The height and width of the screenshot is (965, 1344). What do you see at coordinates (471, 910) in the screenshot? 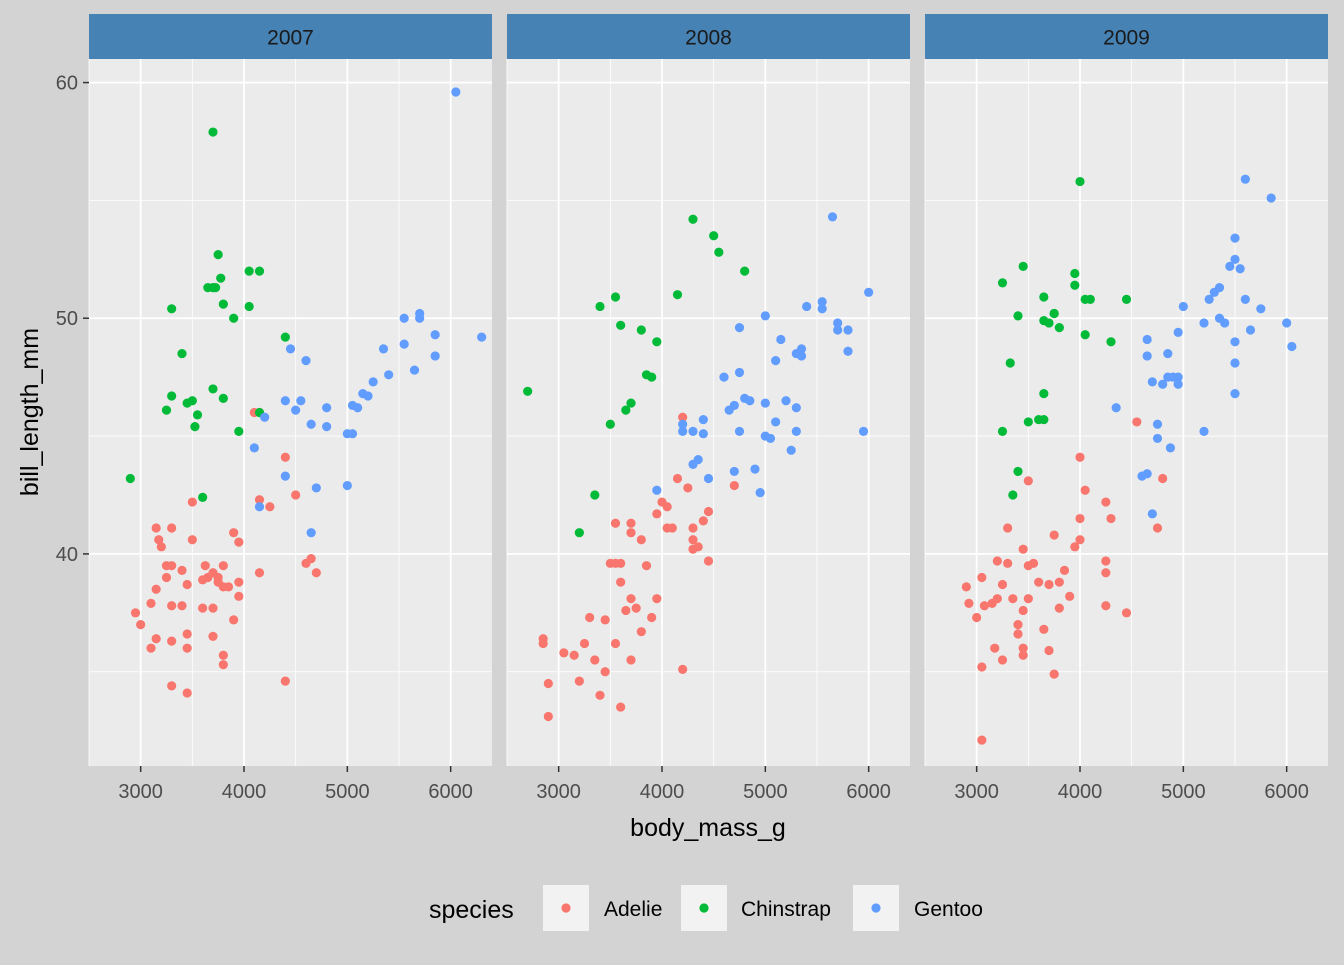
I see `legend-title: species` at bounding box center [471, 910].